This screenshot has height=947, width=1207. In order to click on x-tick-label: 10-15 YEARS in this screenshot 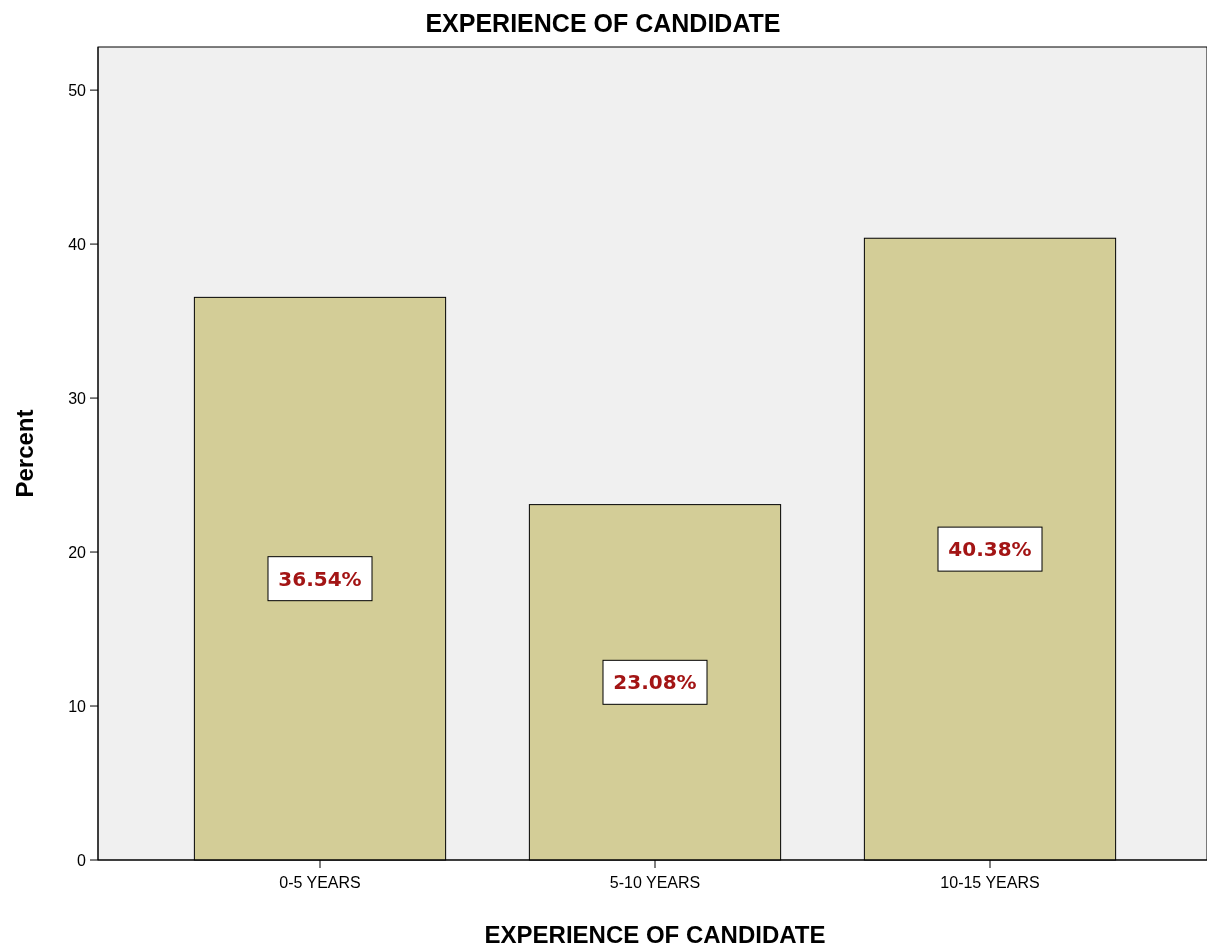, I will do `click(990, 882)`.